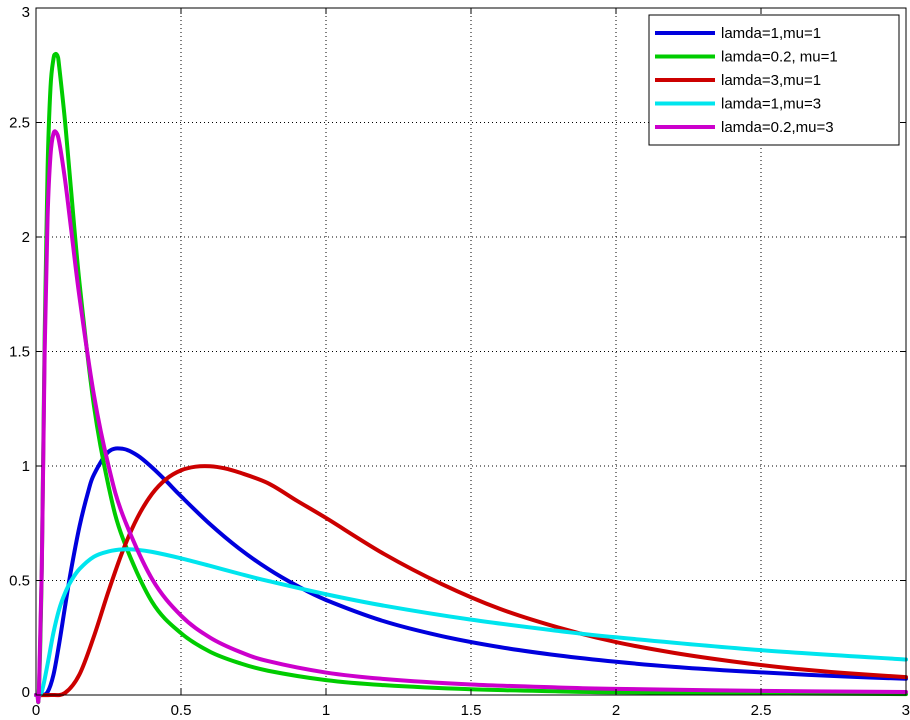  I want to click on x-tick-label: 0.5, so click(181, 710).